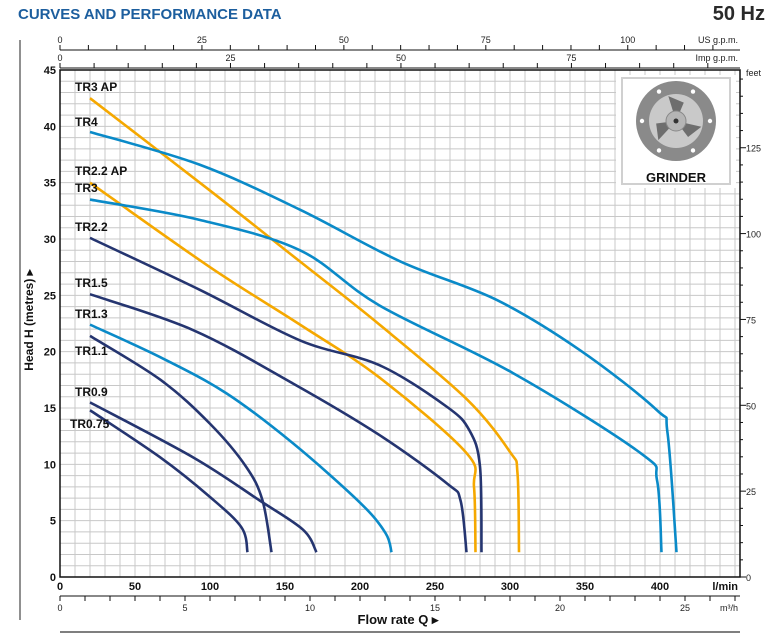 This screenshot has width=777, height=642. What do you see at coordinates (718, 40) in the screenshot?
I see `us-gpm-axis-unit-label: US g.p.m.` at bounding box center [718, 40].